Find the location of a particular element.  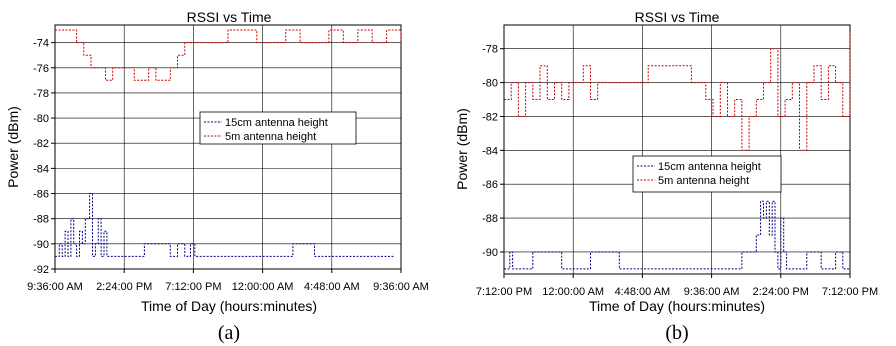

y-tick-label: -74 is located at coordinates (41, 44).